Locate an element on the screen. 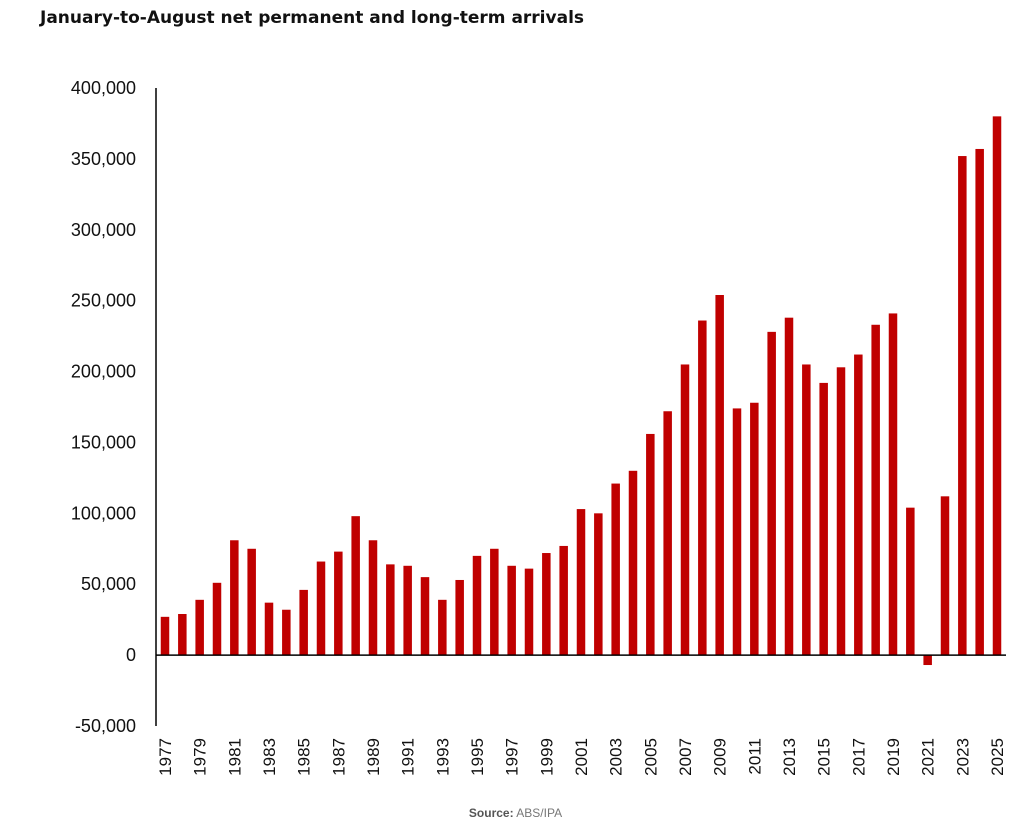 Image resolution: width=1031 pixels, height=827 pixels. x-tick-label: 1999 is located at coordinates (546, 757).